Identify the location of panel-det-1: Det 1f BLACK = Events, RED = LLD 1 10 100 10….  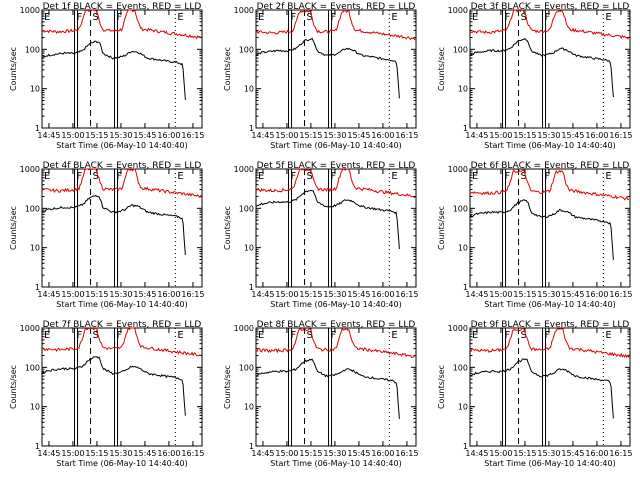
(106, 76).